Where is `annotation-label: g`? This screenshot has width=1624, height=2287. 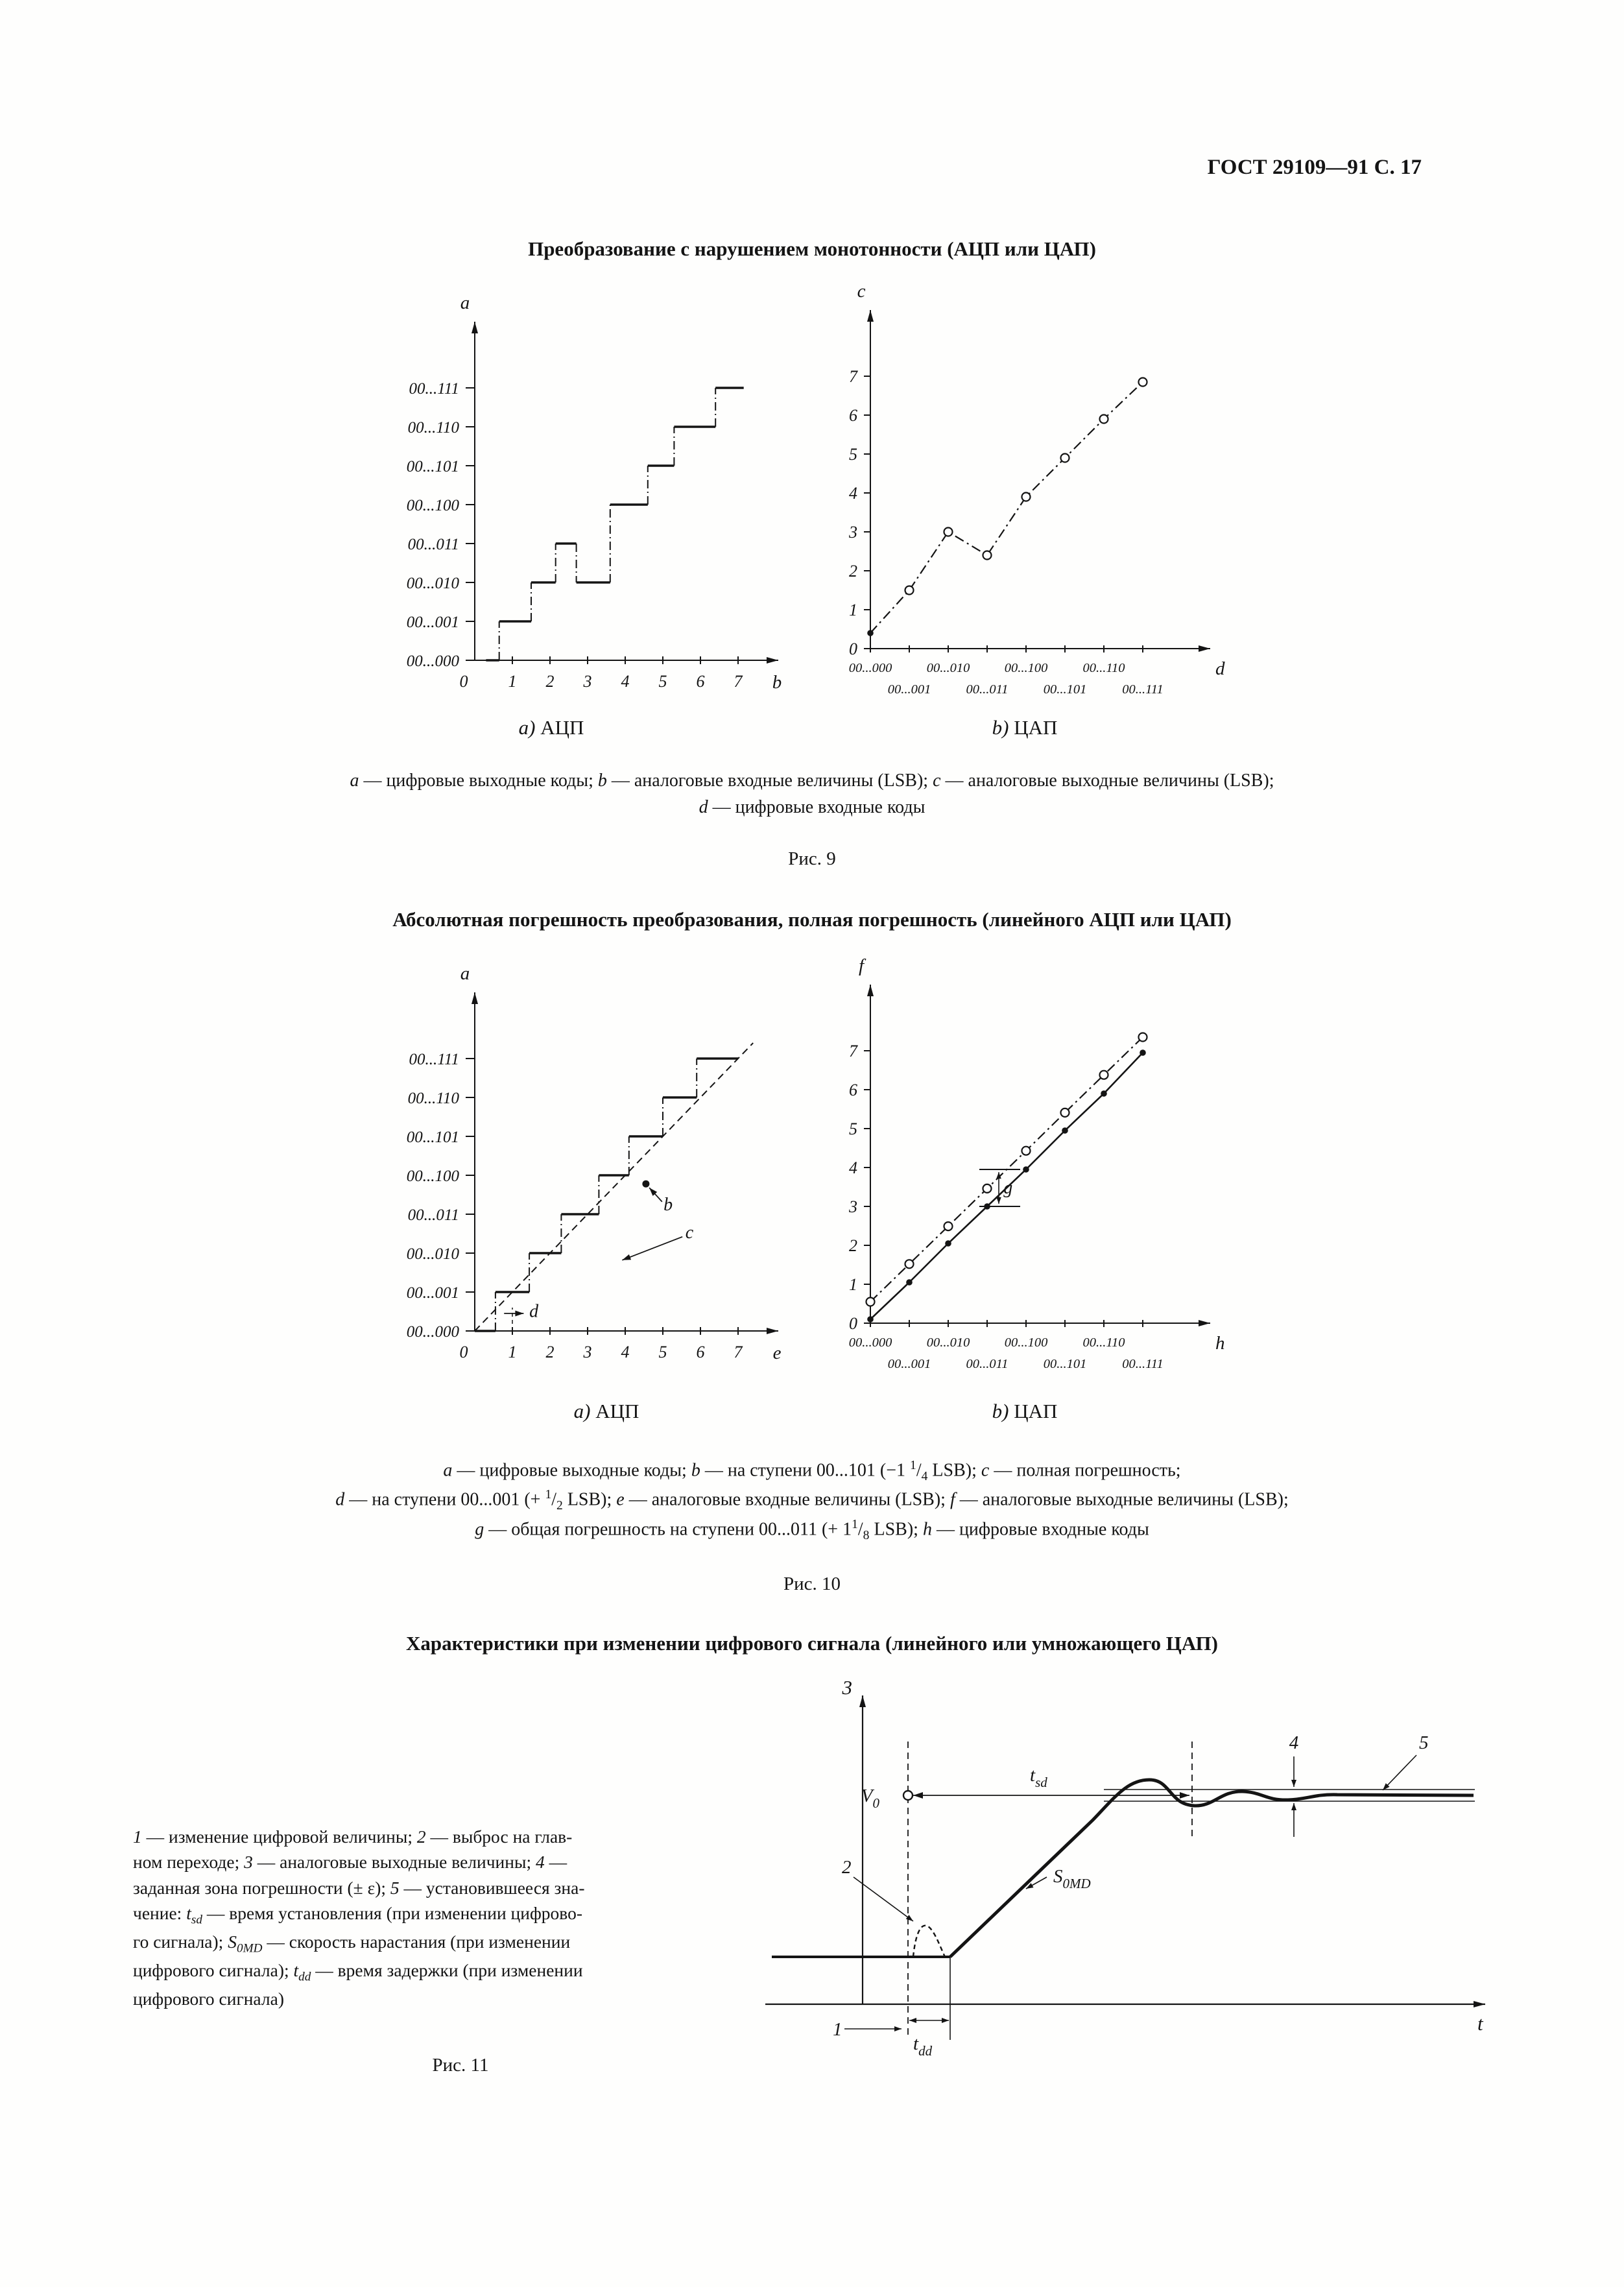 annotation-label: g is located at coordinates (1007, 1188).